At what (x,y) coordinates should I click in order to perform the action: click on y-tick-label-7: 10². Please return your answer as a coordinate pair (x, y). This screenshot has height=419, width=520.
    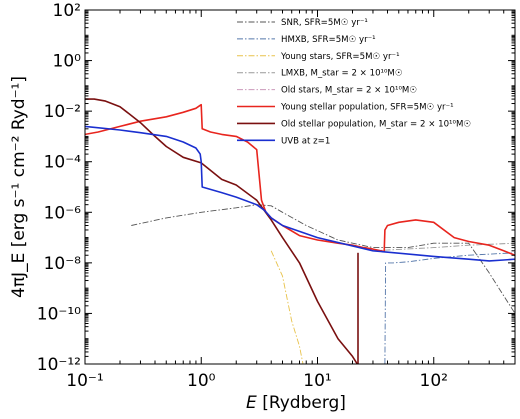
    Looking at the image, I should click on (67, 11).